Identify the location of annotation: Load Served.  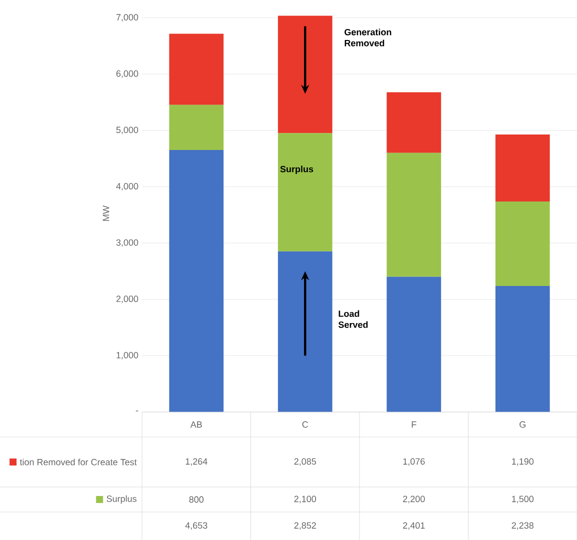
(353, 319).